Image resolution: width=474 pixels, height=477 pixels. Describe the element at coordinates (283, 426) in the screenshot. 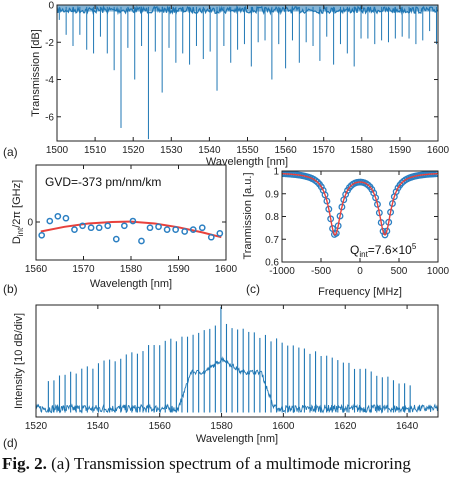

I see `x-tick-d-label: 1600` at that location.